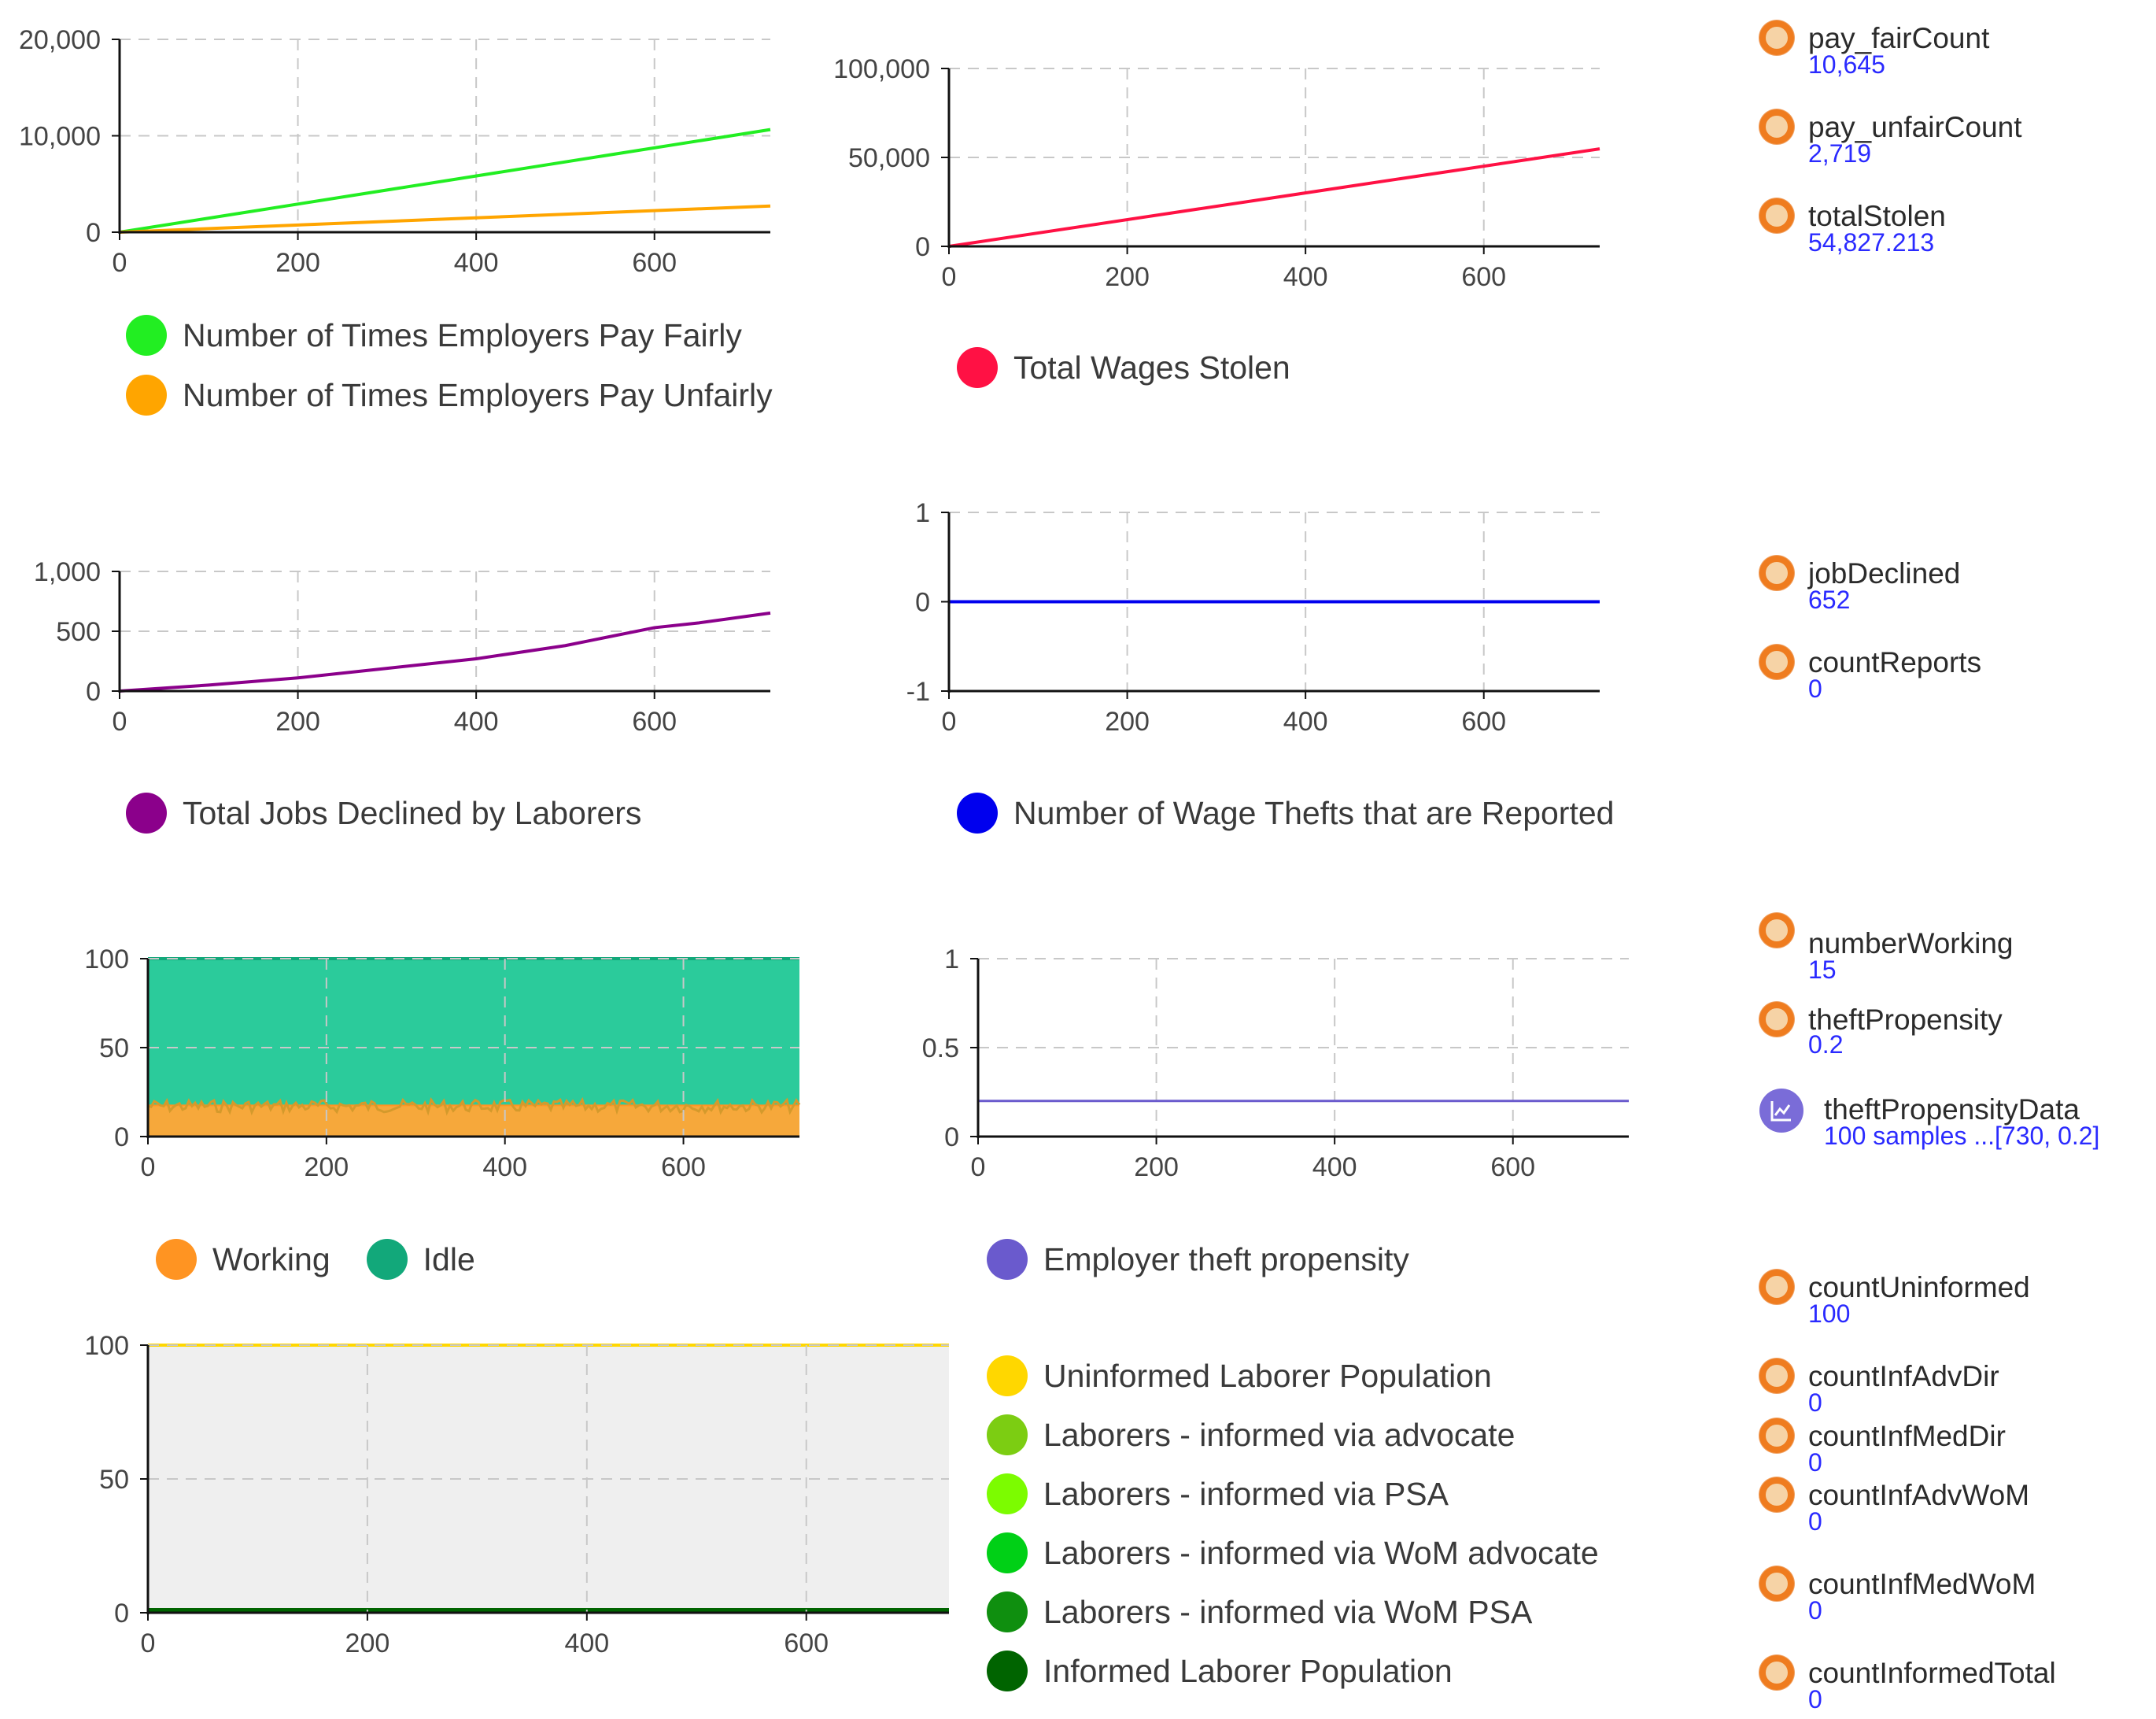 The height and width of the screenshot is (1719, 2156). What do you see at coordinates (951, 959) in the screenshot?
I see `y-tick-label: 1` at bounding box center [951, 959].